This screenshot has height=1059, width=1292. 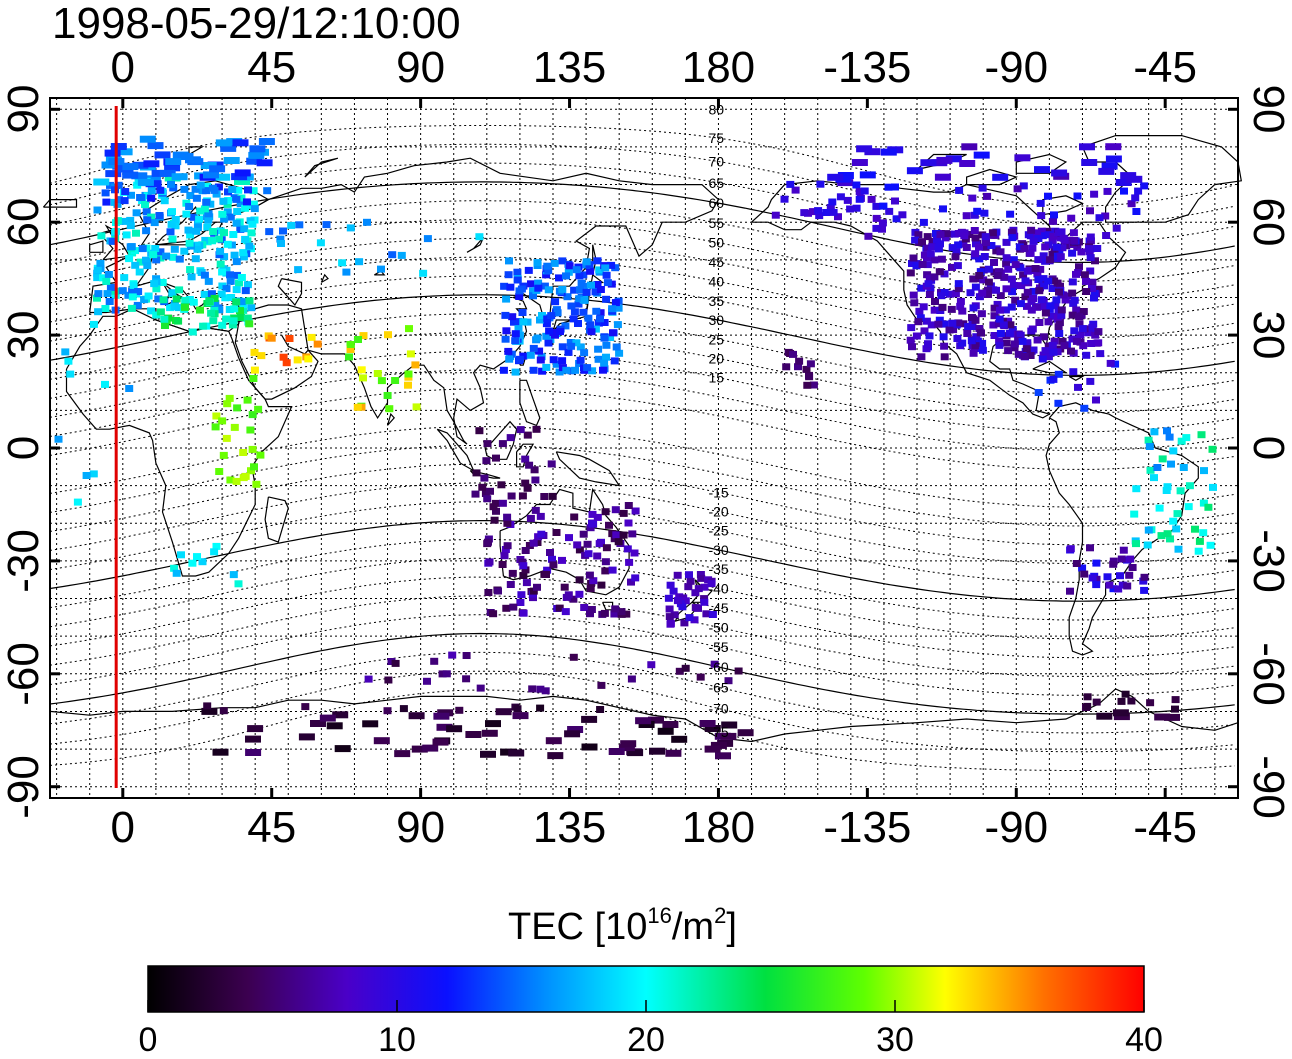 I want to click on x-tick-label-bottom: -90, so click(x=1016, y=827).